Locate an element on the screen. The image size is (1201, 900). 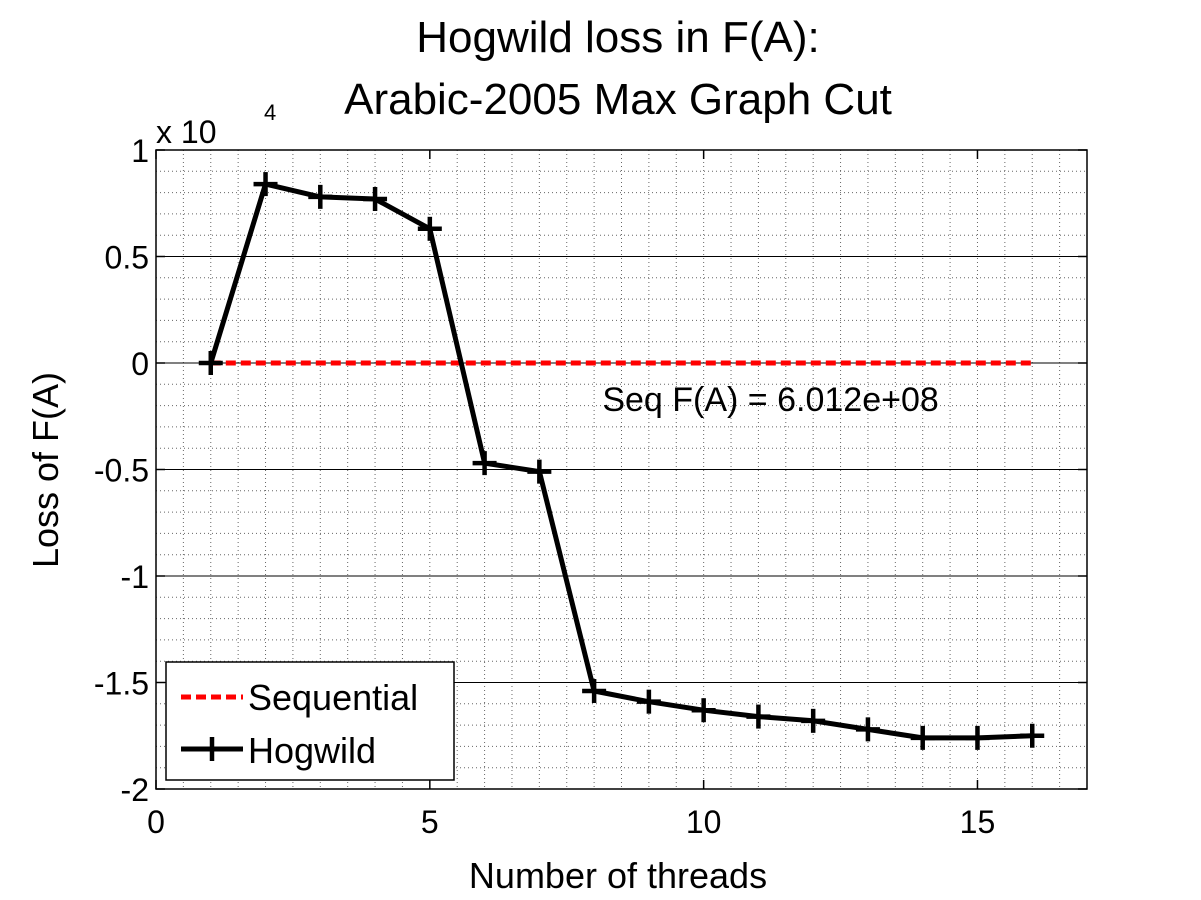
y-multiplier-base: x 10 is located at coordinates (186, 132).